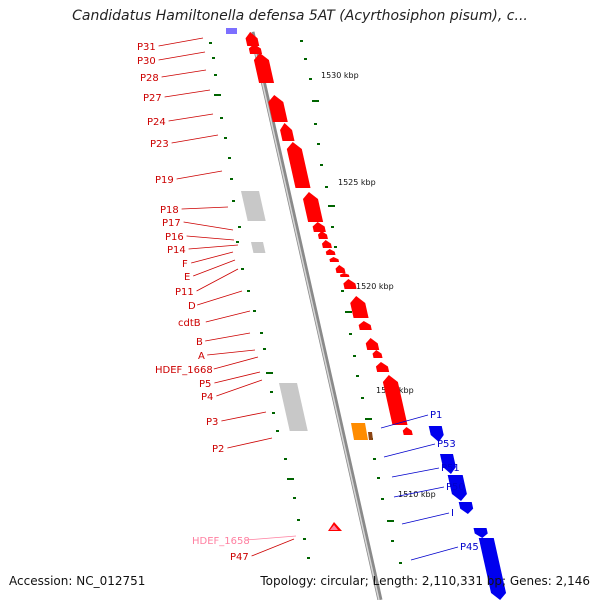 The image size is (600, 600). What do you see at coordinates (469, 547) in the screenshot?
I see `gene-label-right: P45` at bounding box center [469, 547].